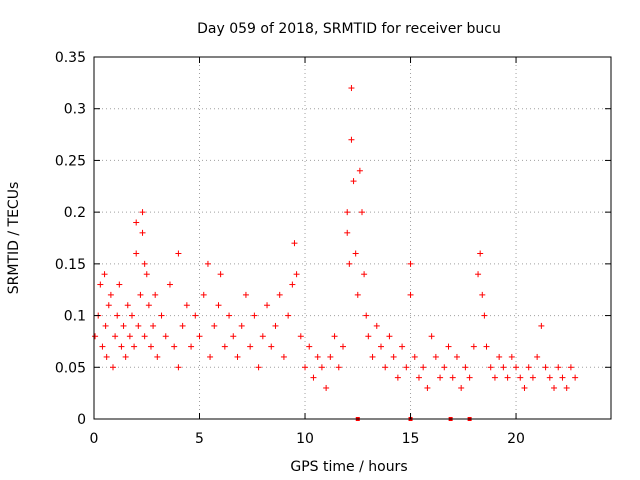 The width and height of the screenshot is (640, 480). What do you see at coordinates (70, 368) in the screenshot?
I see `y-tick-label: 0.05` at bounding box center [70, 368].